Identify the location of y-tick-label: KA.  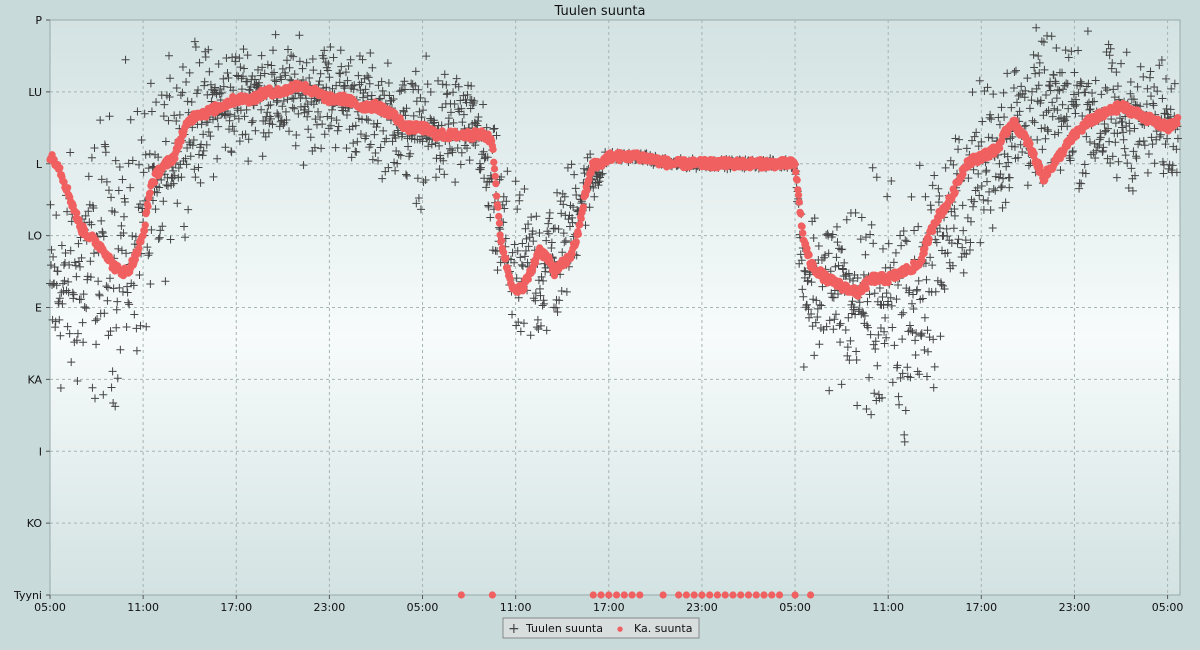
(34, 379).